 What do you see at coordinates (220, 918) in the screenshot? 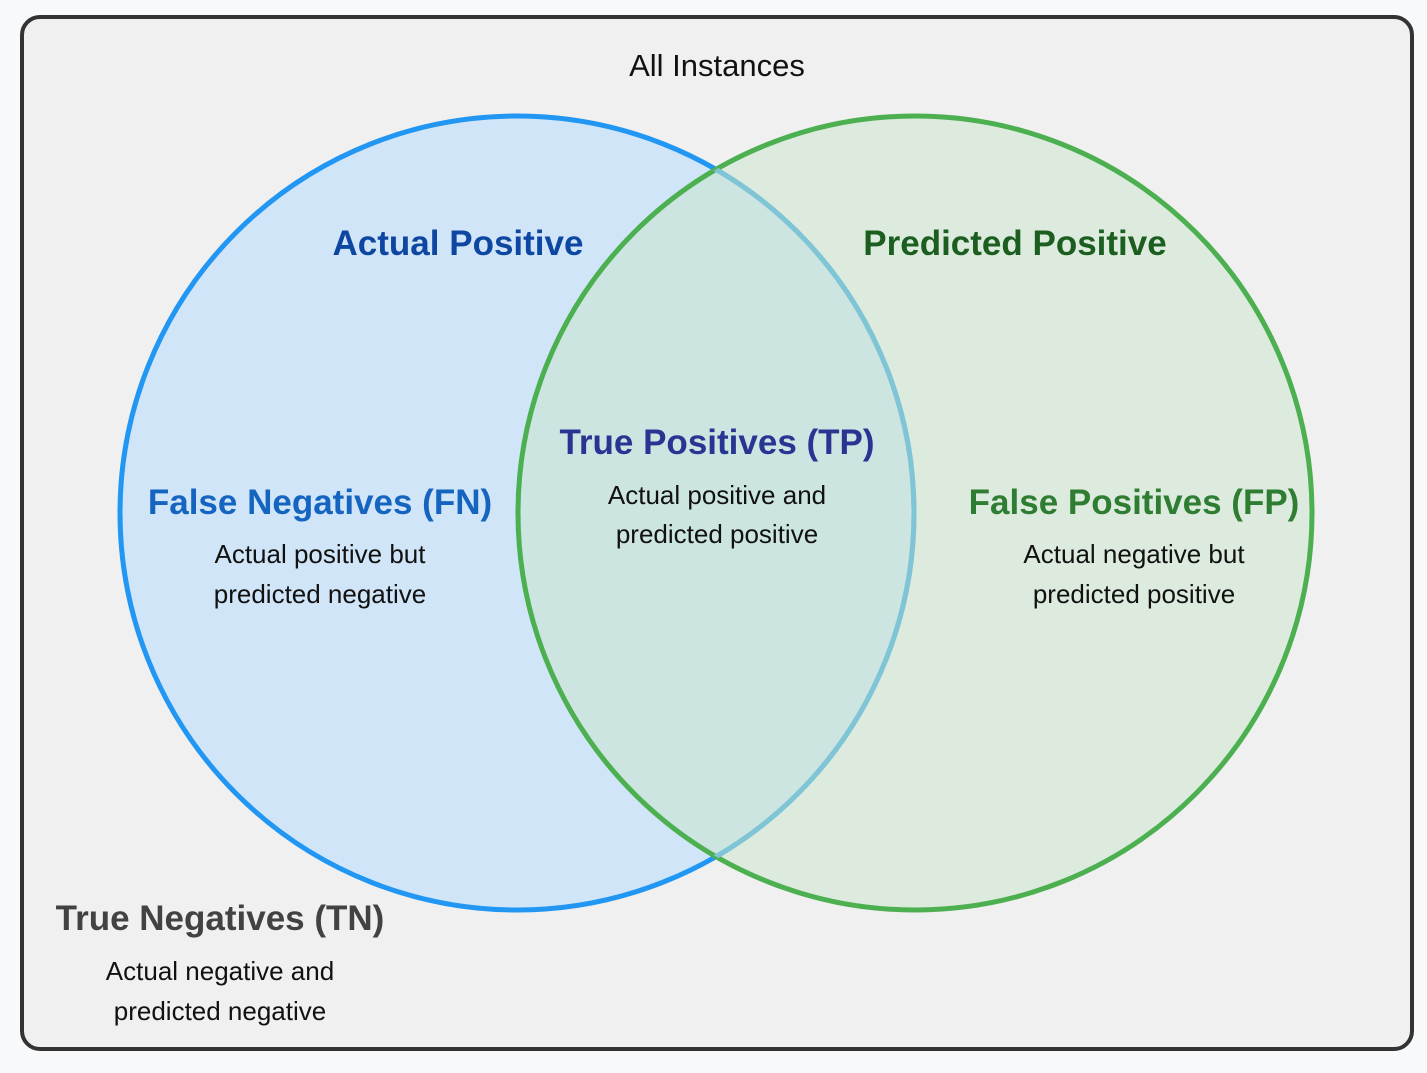
I see `tn-title: True Negatives (TN)` at bounding box center [220, 918].